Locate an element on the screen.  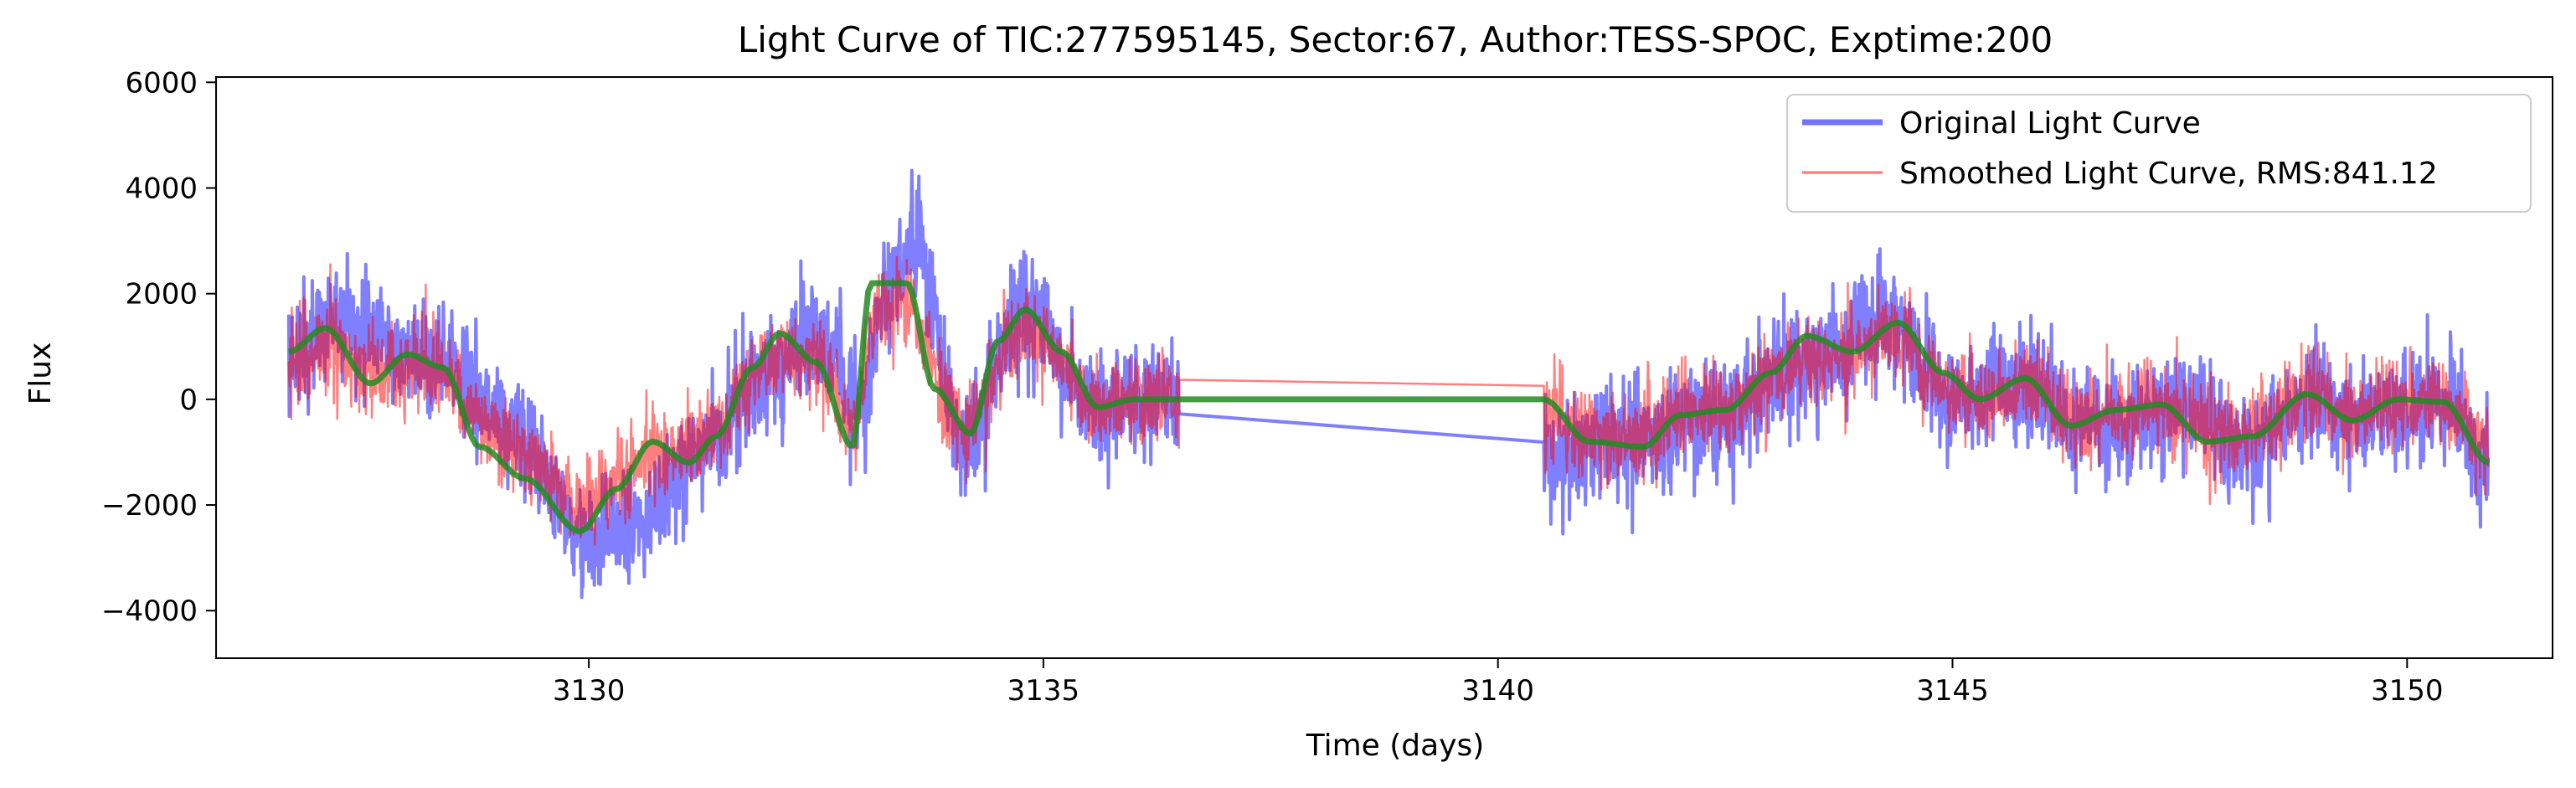
legend-box is located at coordinates (2159, 153).